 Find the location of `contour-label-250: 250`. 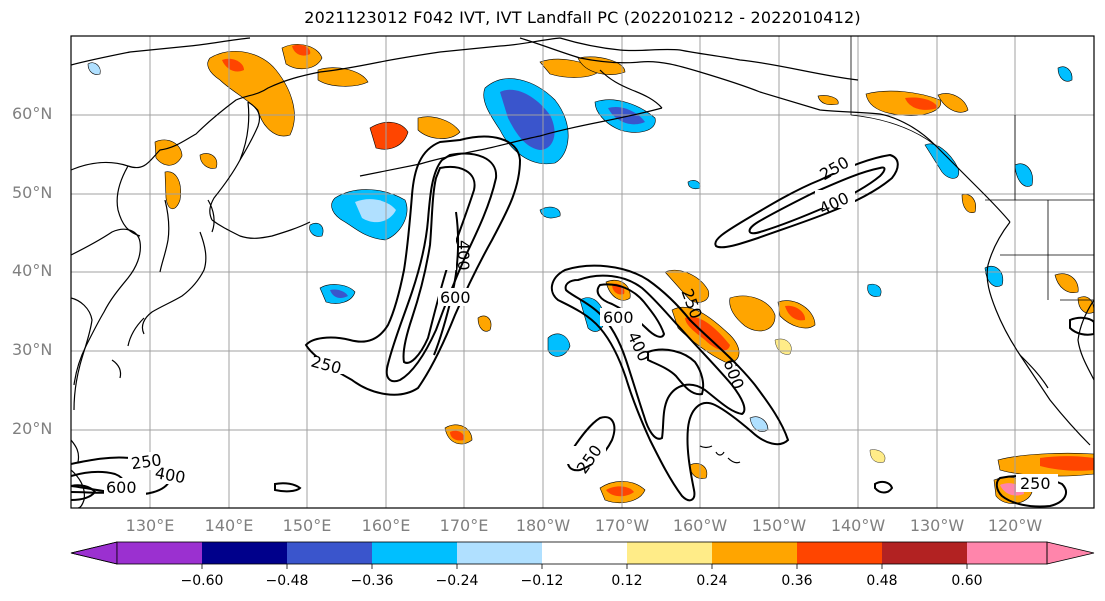

contour-label-250: 250 is located at coordinates (1035, 483).